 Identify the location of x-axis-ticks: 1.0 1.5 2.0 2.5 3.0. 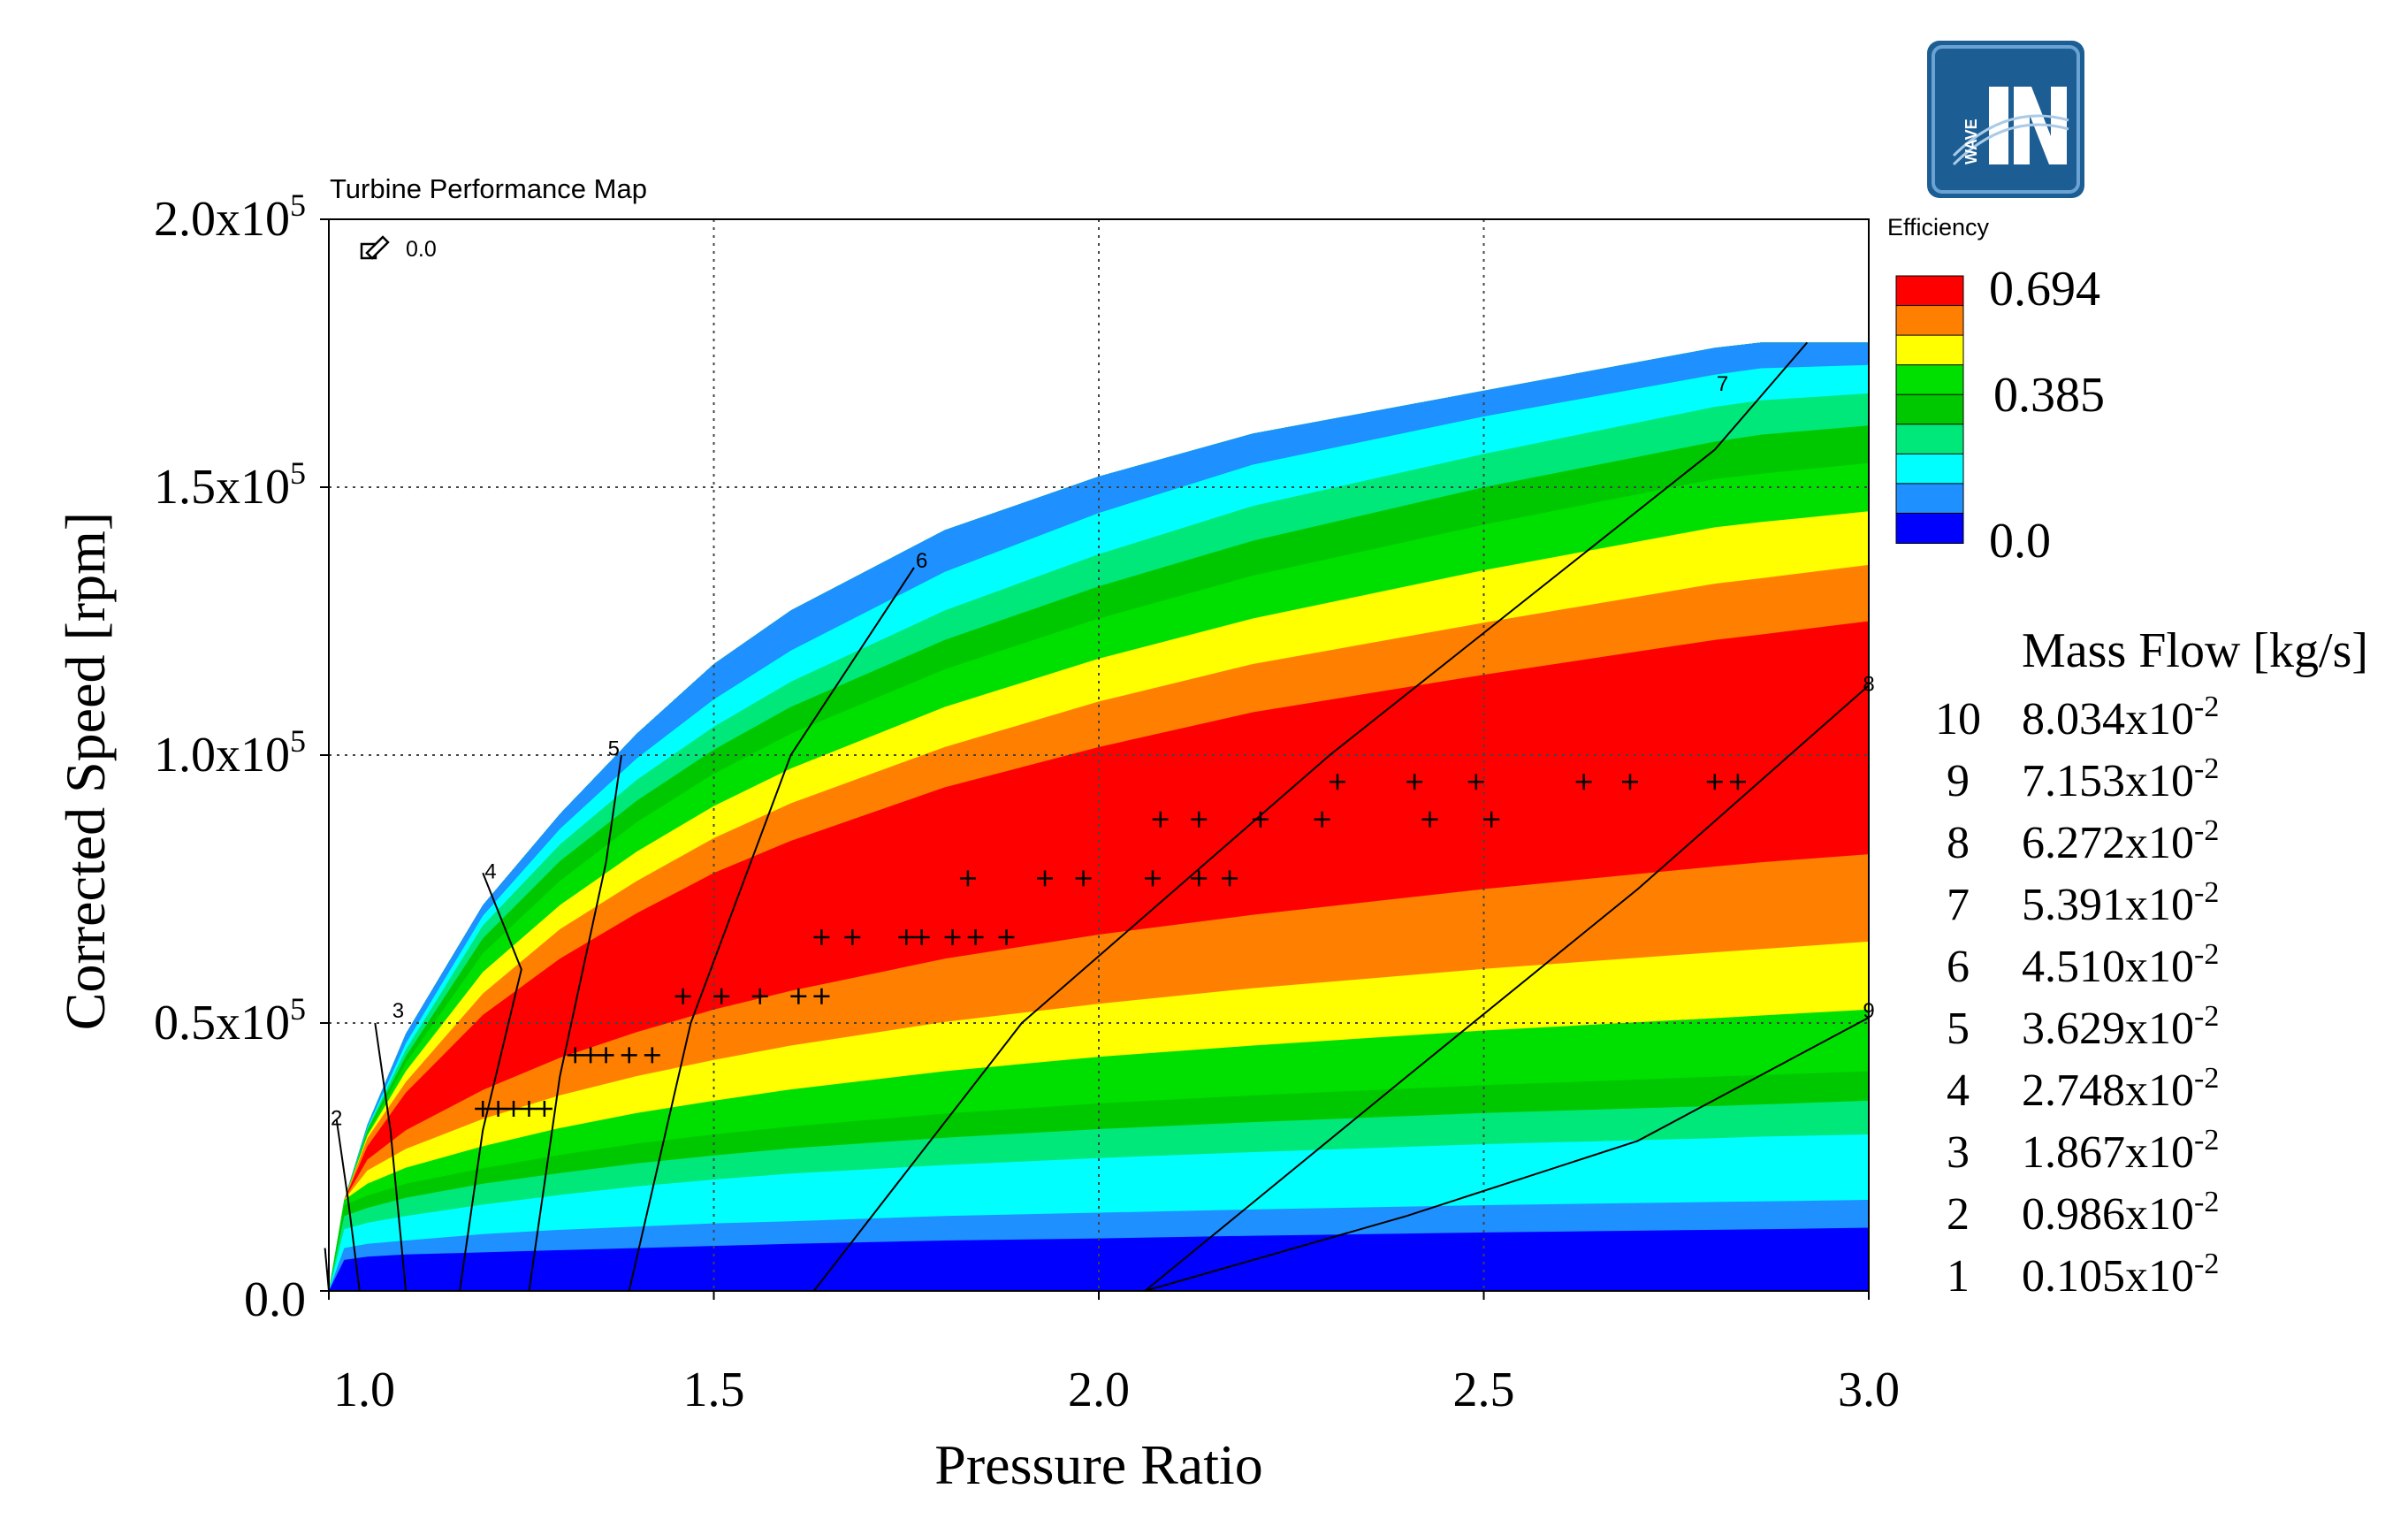
(1114, 1354).